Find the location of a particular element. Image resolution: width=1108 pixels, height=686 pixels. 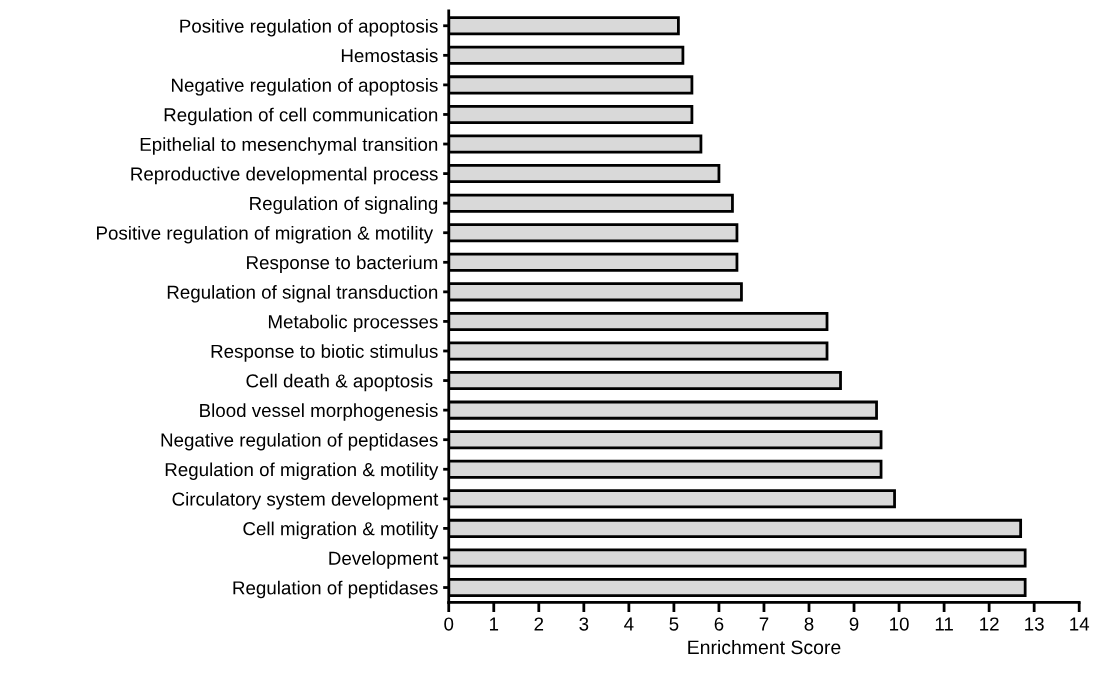

y-tick-label: Epithelial to mesenchymal transition is located at coordinates (289, 146).